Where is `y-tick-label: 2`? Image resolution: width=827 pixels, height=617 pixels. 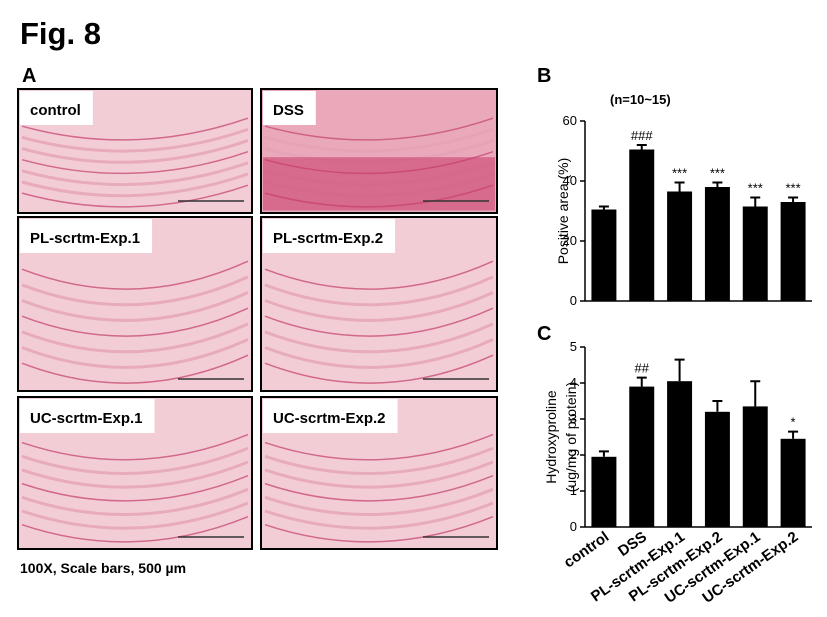 y-tick-label: 2 is located at coordinates (573, 454).